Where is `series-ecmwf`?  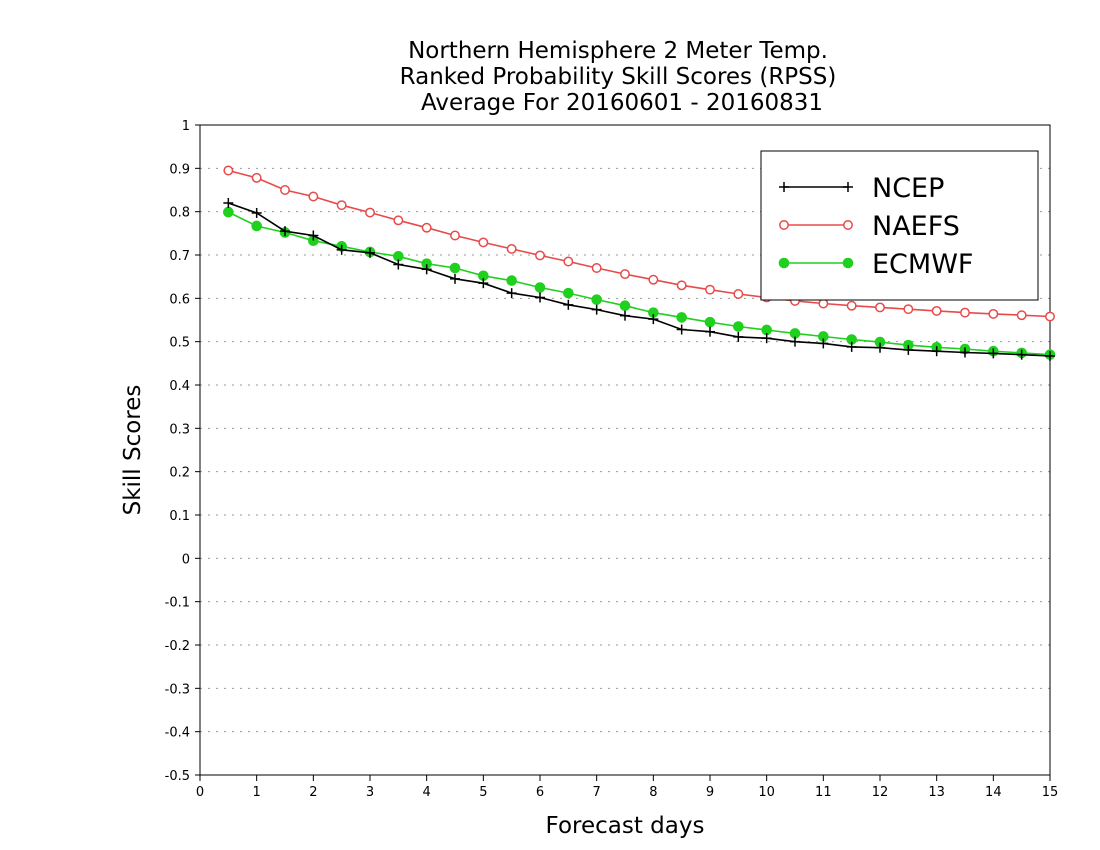 series-ecmwf is located at coordinates (639, 283).